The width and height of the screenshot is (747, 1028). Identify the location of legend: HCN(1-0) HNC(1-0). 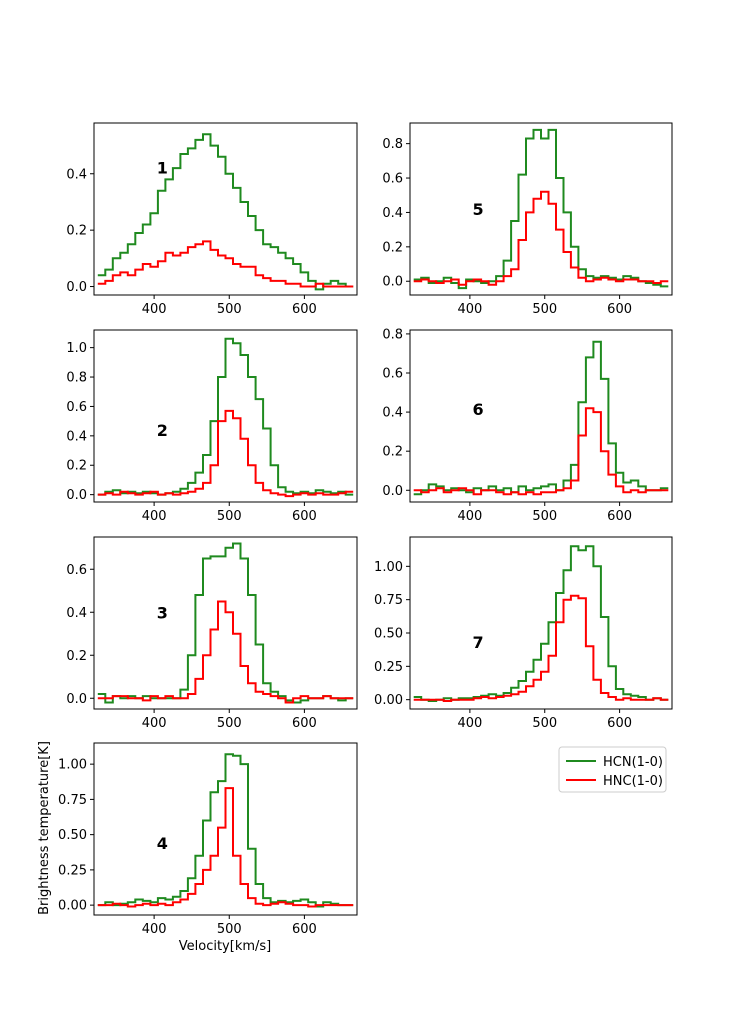
(612, 769).